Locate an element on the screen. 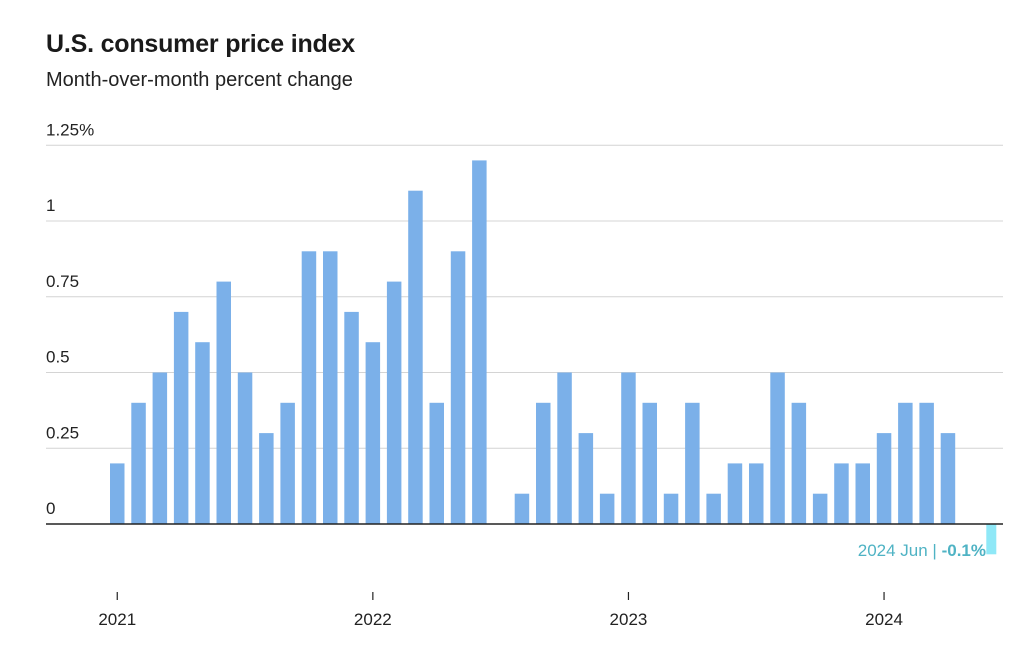 This screenshot has height=648, width=1024. x-tick-label: 2023 is located at coordinates (629, 619).